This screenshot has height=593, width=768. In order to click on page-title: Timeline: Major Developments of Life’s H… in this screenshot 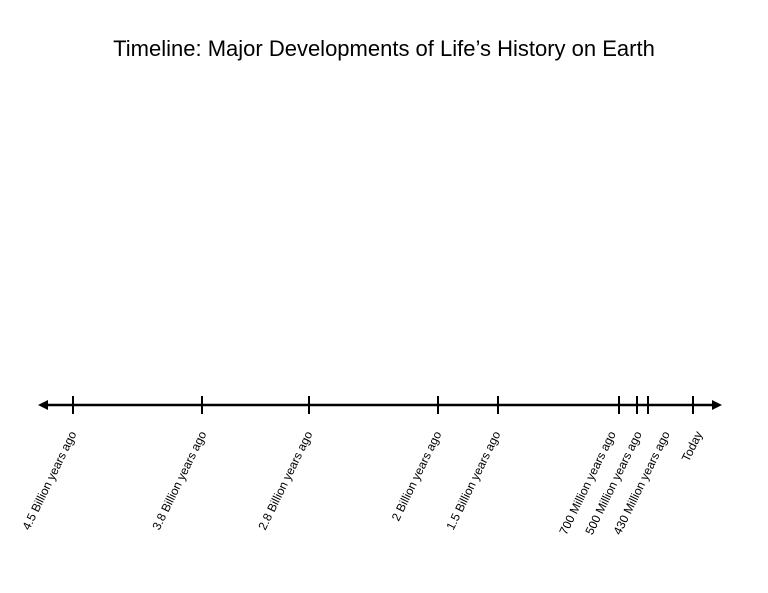, I will do `click(384, 48)`.